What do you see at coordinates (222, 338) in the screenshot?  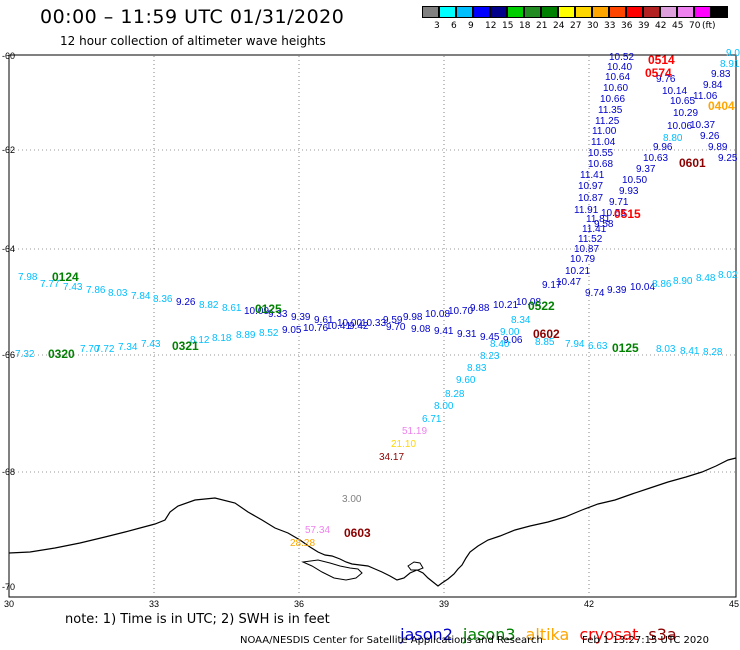 I see `wave-height-value: 8.18` at bounding box center [222, 338].